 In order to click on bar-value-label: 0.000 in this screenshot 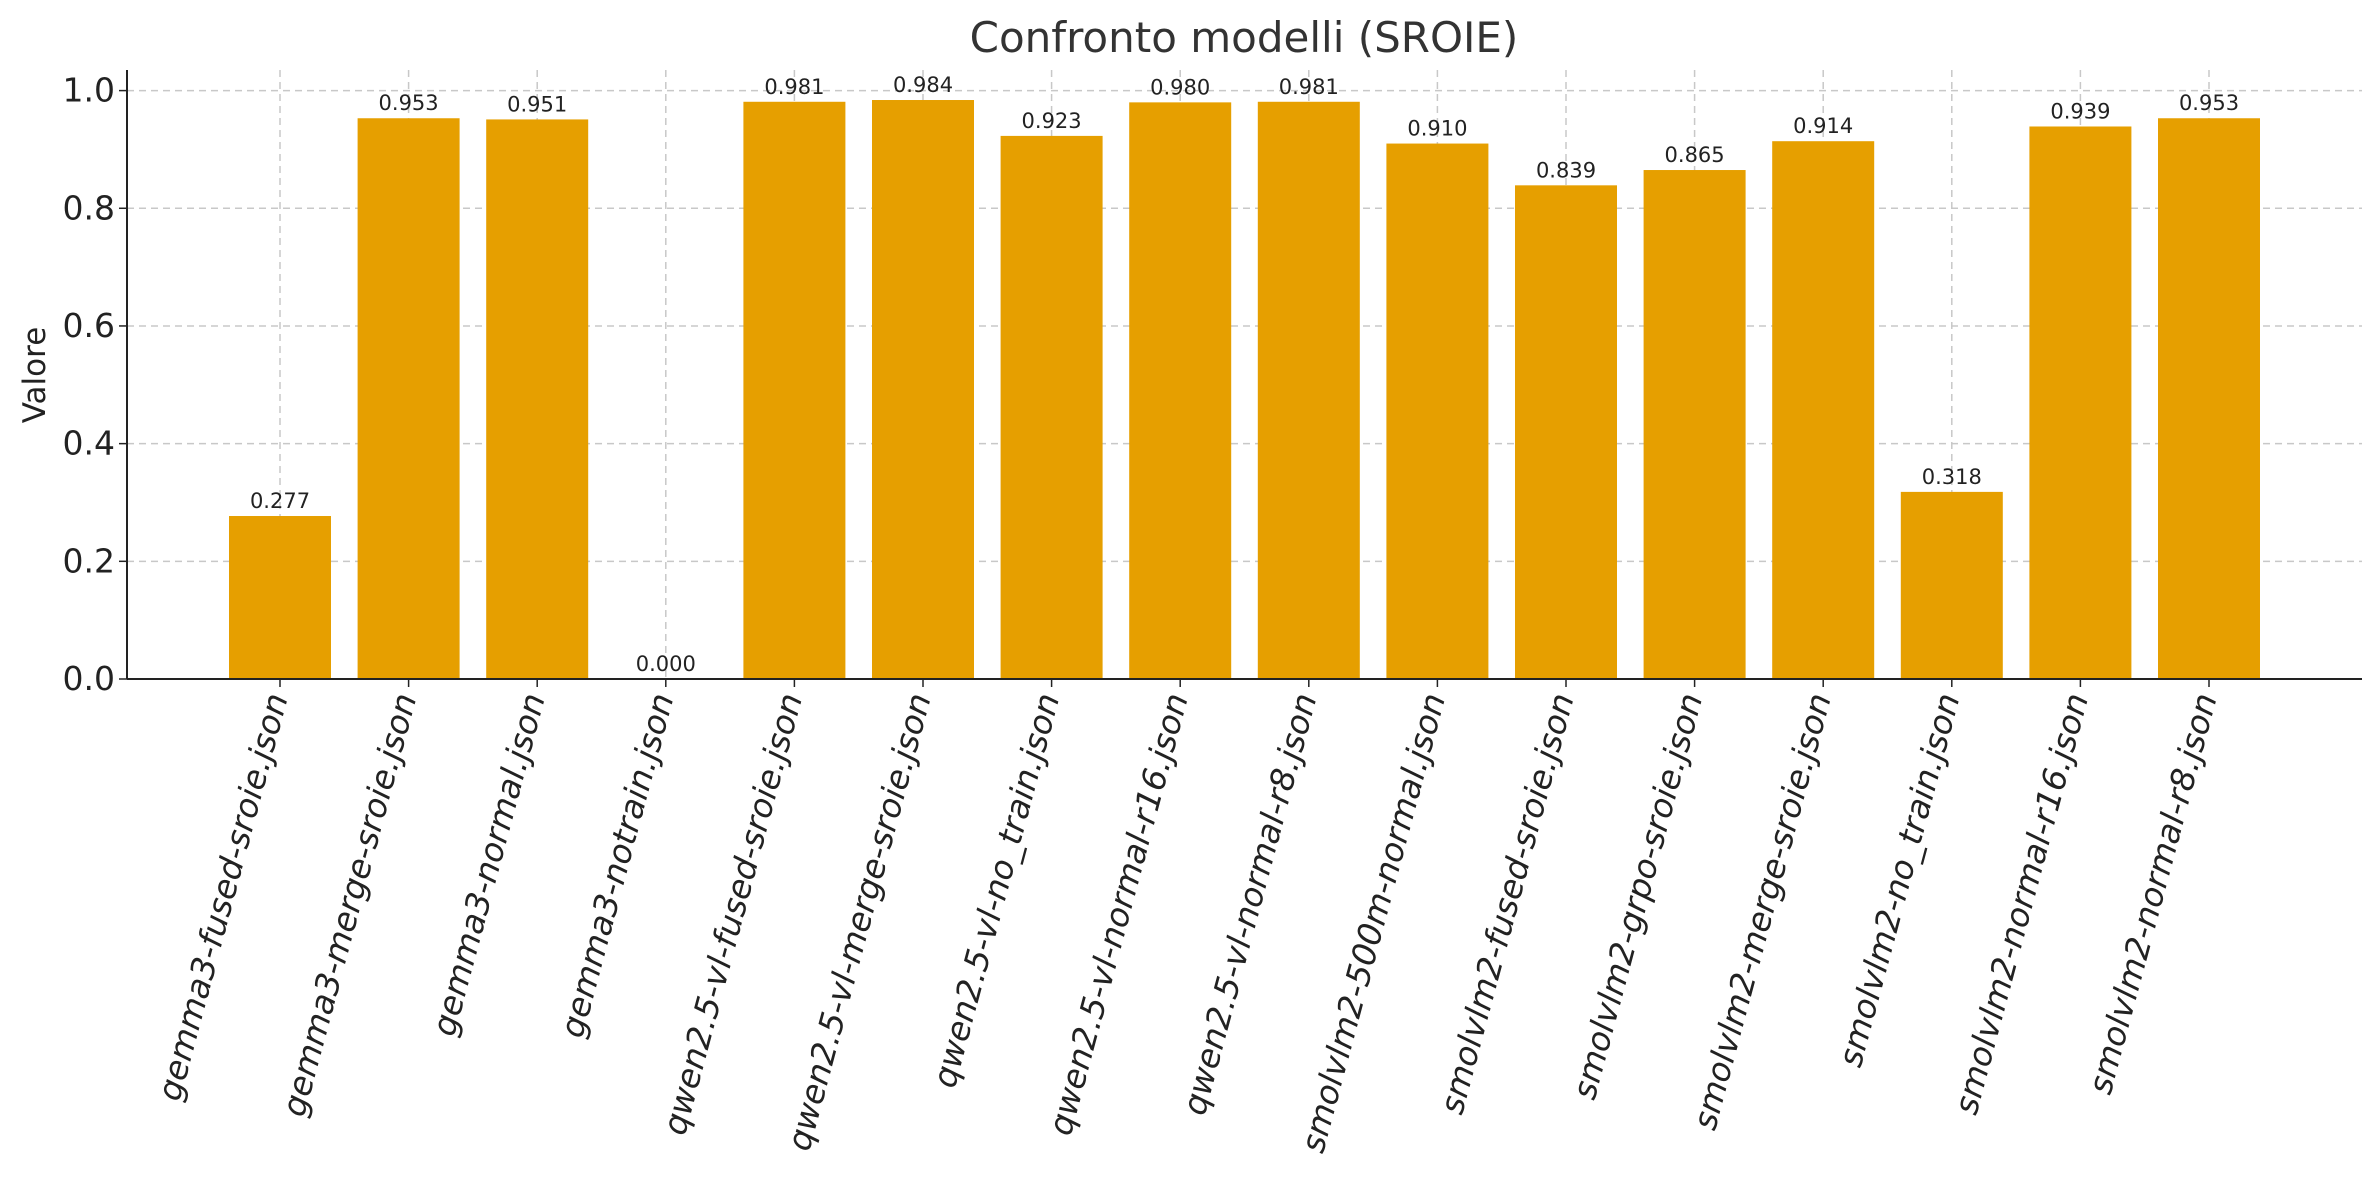, I will do `click(666, 664)`.